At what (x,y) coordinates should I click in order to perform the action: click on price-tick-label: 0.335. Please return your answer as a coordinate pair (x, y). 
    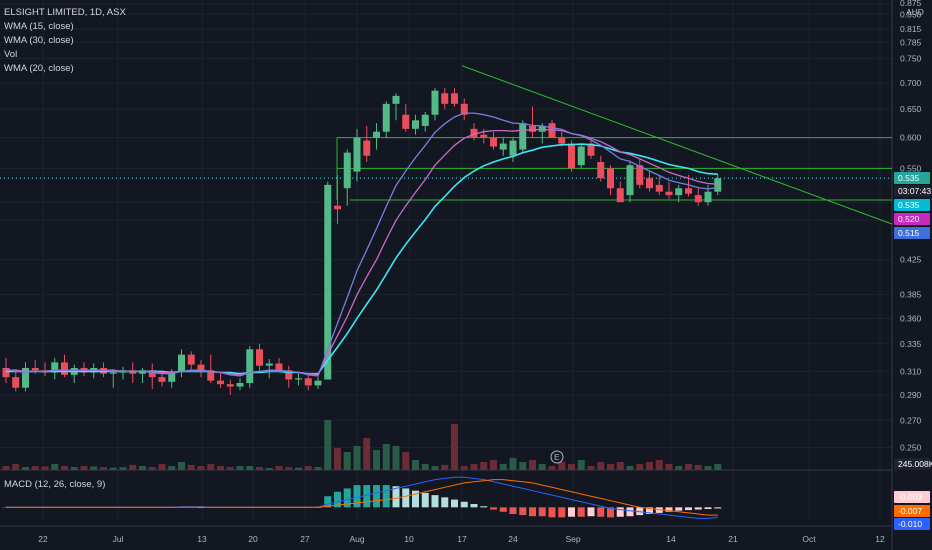
    Looking at the image, I should click on (911, 344).